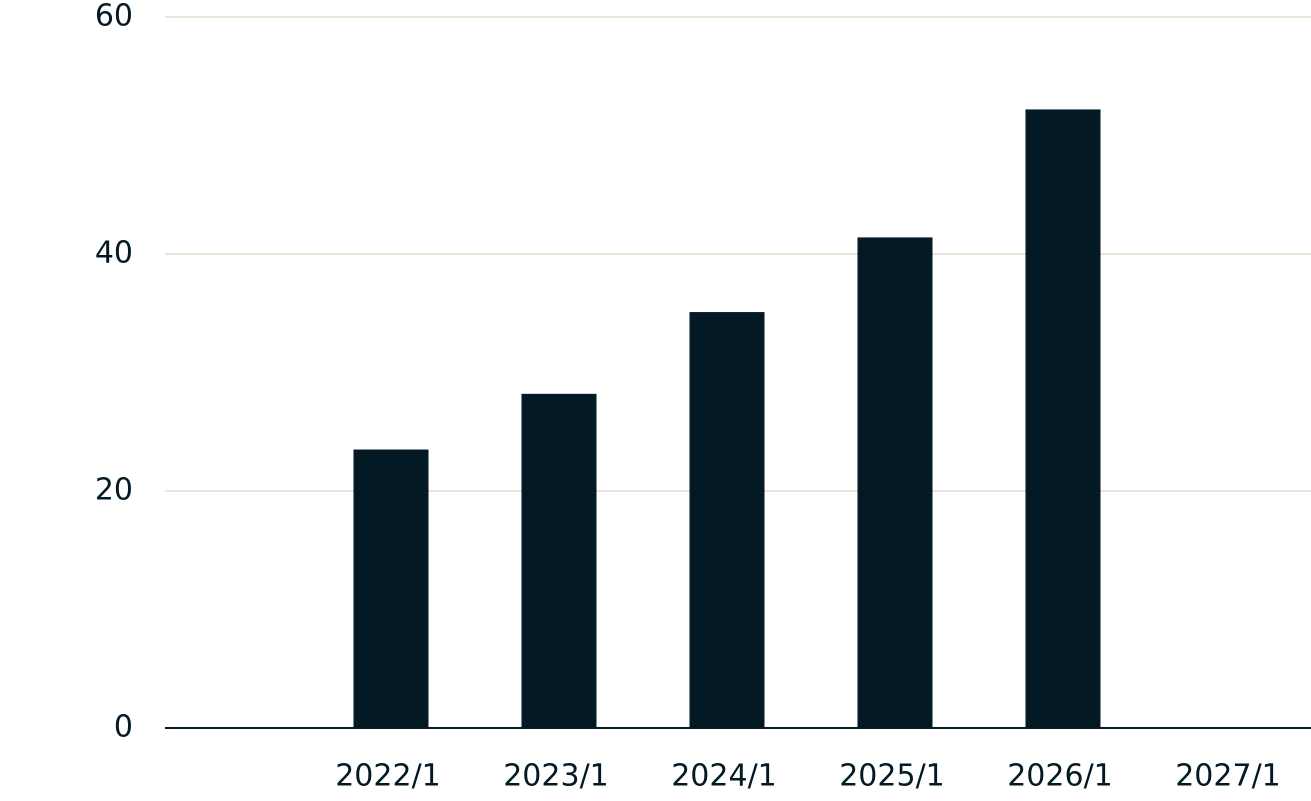 The height and width of the screenshot is (801, 1311). Describe the element at coordinates (114, 490) in the screenshot. I see `y-tick-label: 20` at that location.